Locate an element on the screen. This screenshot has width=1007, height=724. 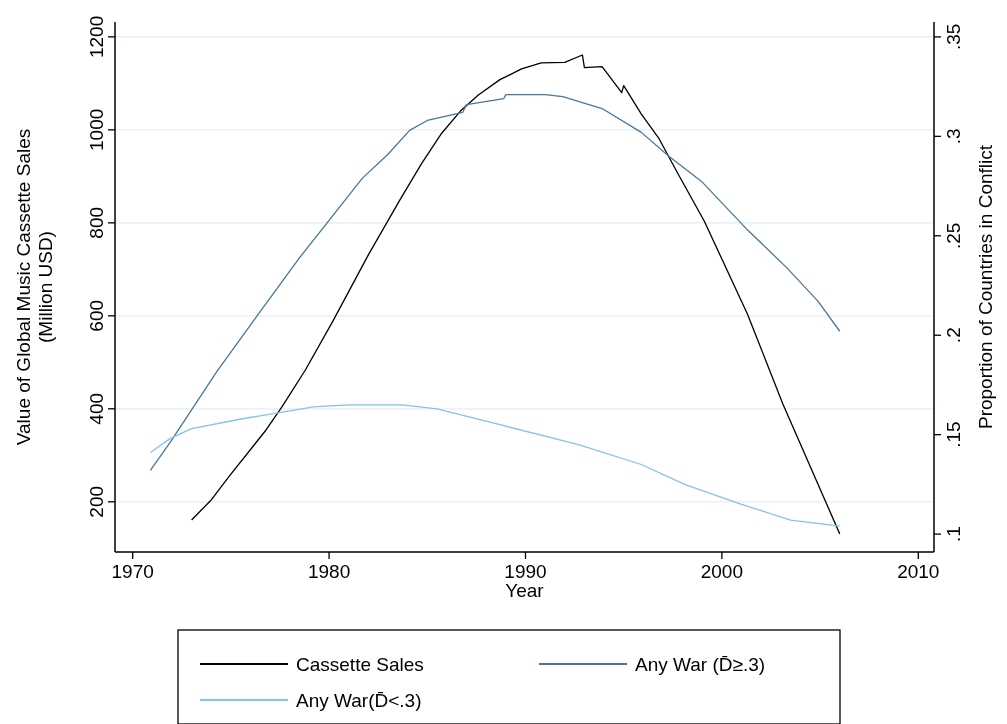
x-tick-label: 2010 is located at coordinates (918, 571).